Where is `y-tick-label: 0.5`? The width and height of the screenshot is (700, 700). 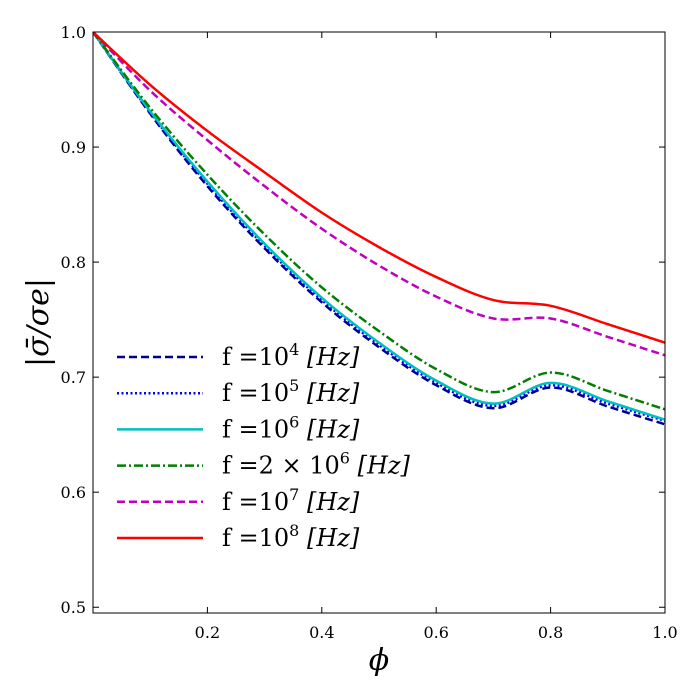
y-tick-label: 0.5 is located at coordinates (73, 607).